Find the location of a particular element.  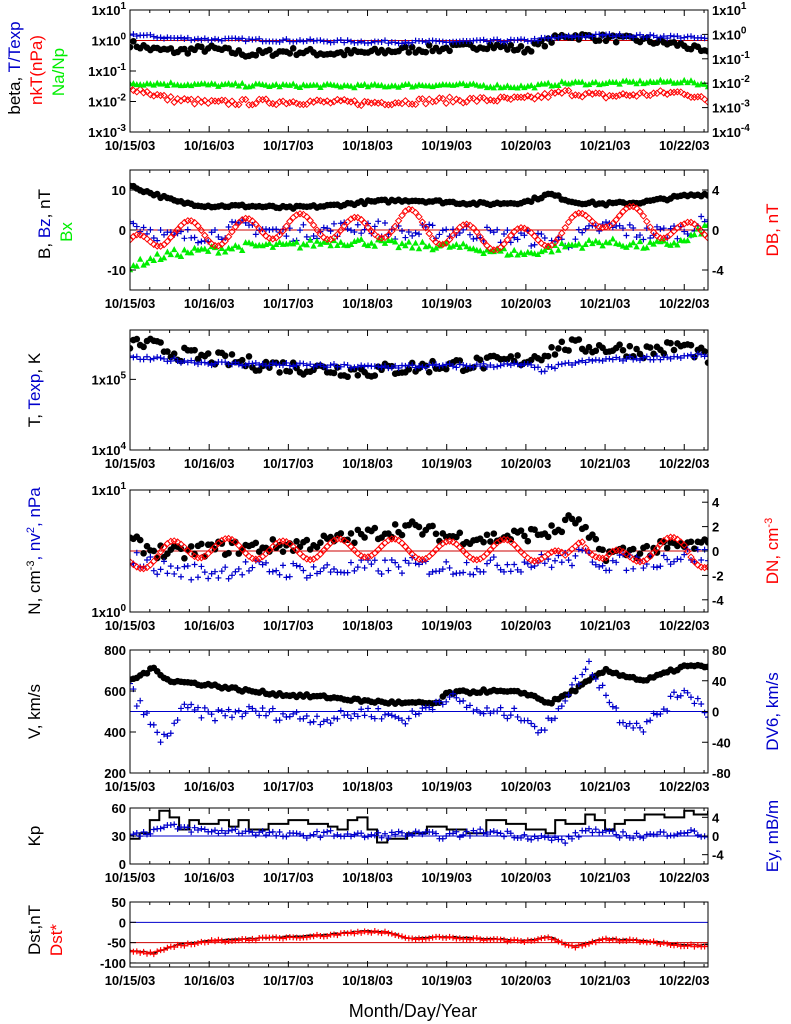

series-line-Kp is located at coordinates (419, 826).